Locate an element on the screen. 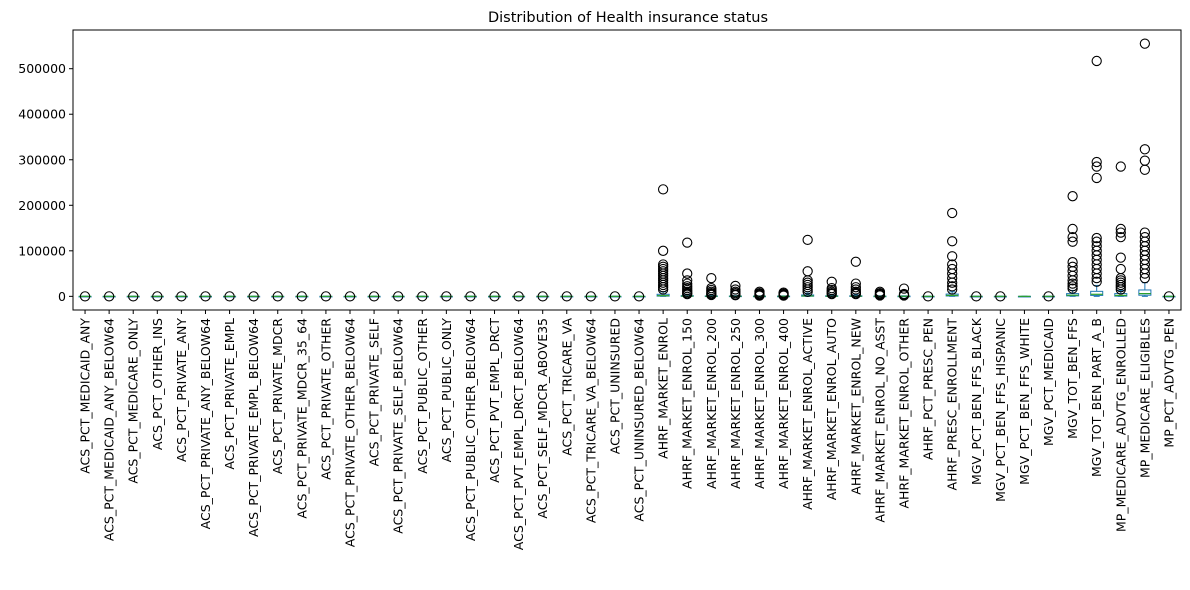 This screenshot has width=1190, height=590. x-tick-label: MGV_TOT_BEN_FFS is located at coordinates (1072, 378).